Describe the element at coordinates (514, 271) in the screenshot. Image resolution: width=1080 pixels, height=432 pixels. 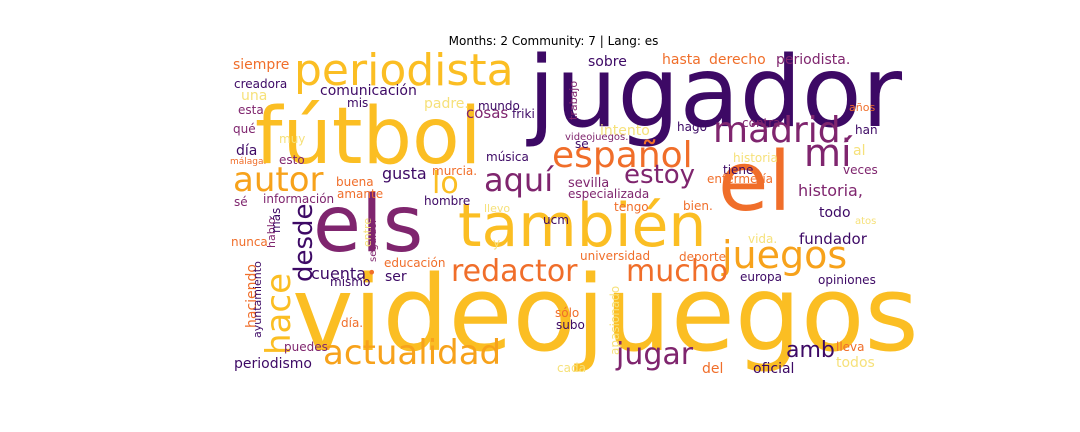
I see `cloud-word-redactor: redactor` at that location.